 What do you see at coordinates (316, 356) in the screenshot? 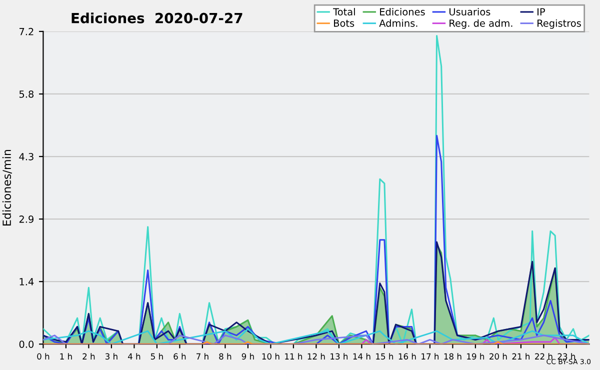
I see `x-tick-label: 12 h` at bounding box center [316, 356].